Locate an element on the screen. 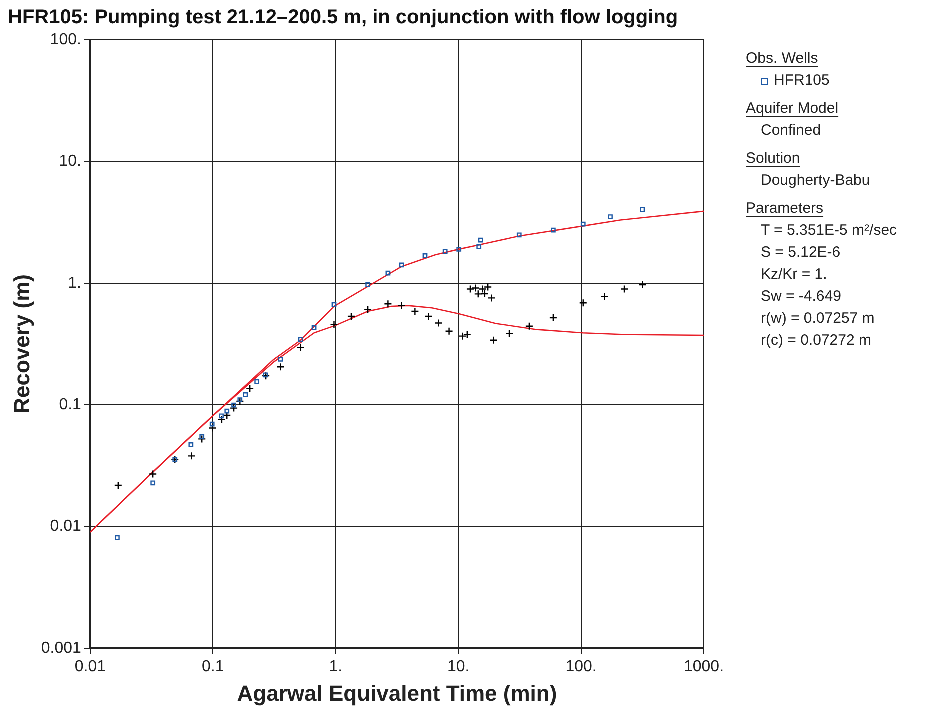 The image size is (938, 716). text: Obs. Wells is located at coordinates (783, 59).